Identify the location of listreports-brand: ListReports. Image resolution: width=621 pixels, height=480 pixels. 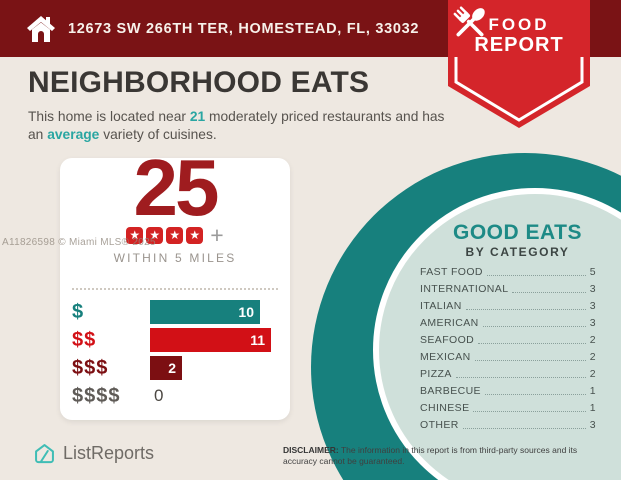
(93, 453).